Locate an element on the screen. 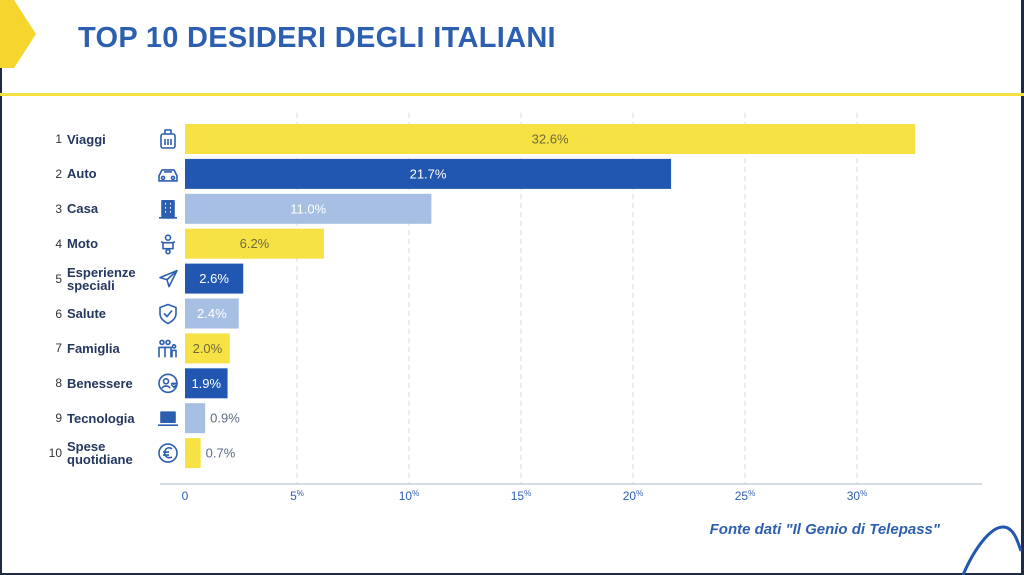 This screenshot has height=575, width=1024. x-tick-label: 0 is located at coordinates (185, 496).